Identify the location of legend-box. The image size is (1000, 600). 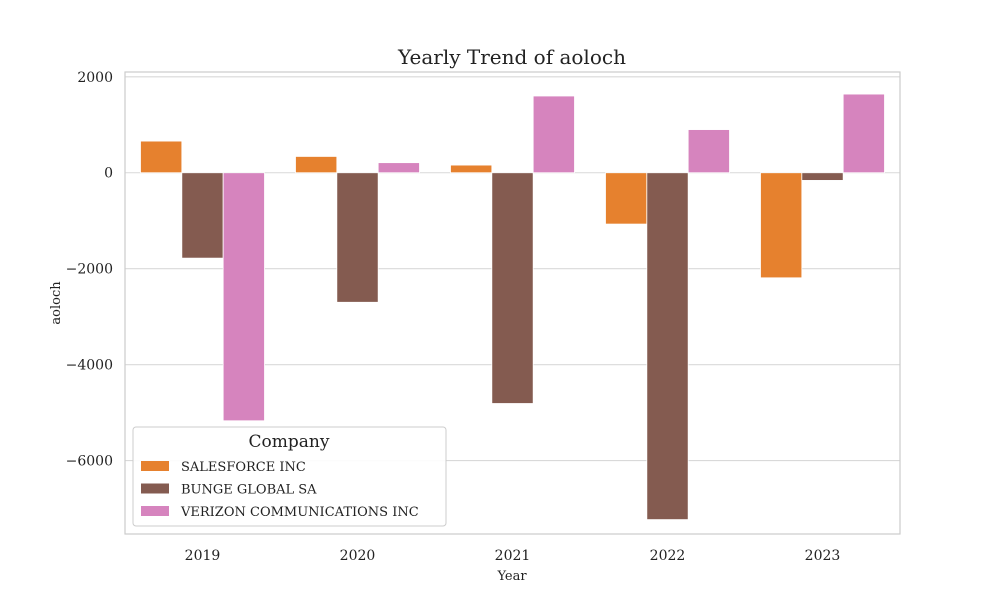
(289, 476).